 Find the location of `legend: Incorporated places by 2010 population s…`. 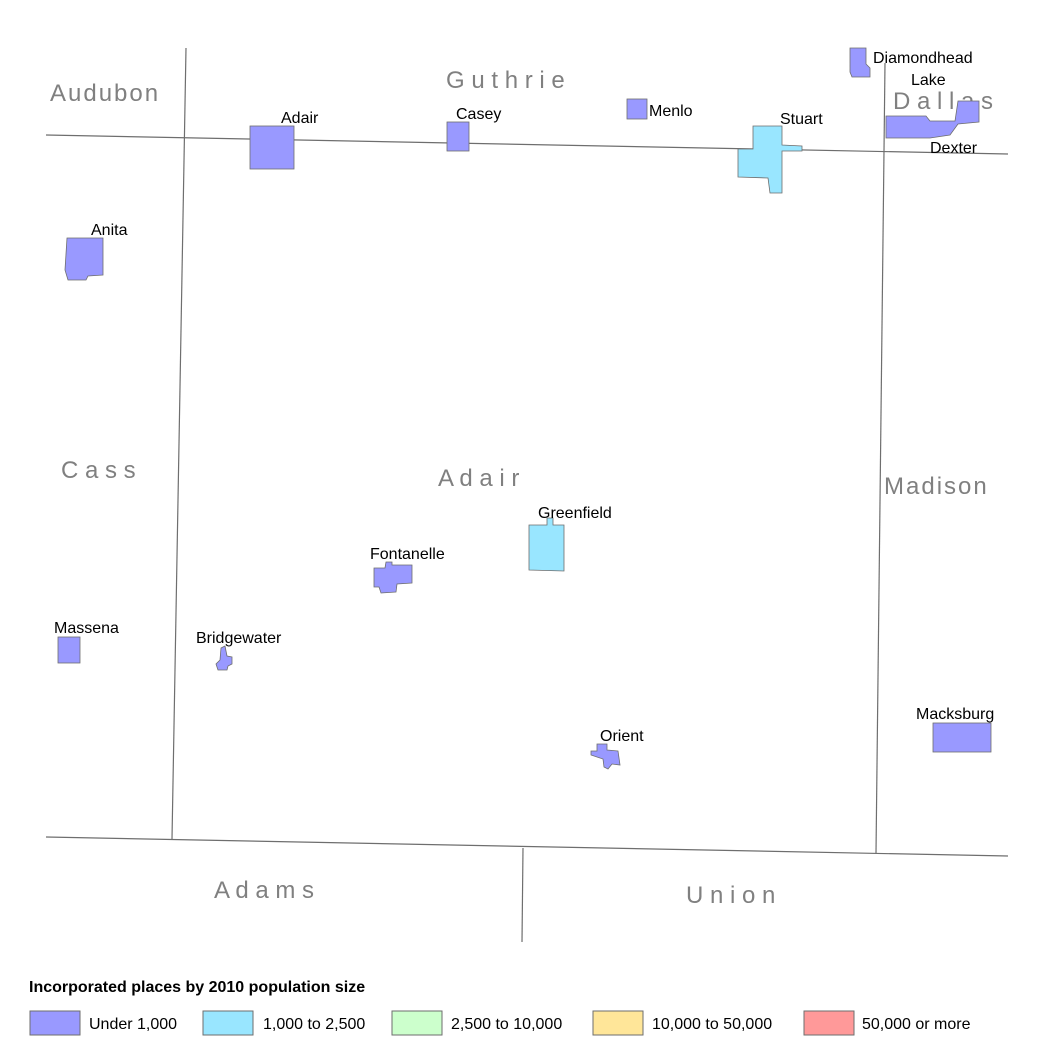

legend: Incorporated places by 2010 population s… is located at coordinates (500, 1007).